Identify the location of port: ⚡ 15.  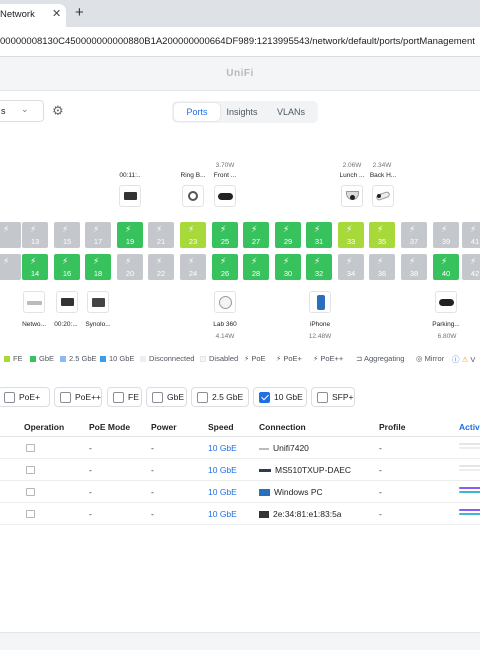
(67, 235).